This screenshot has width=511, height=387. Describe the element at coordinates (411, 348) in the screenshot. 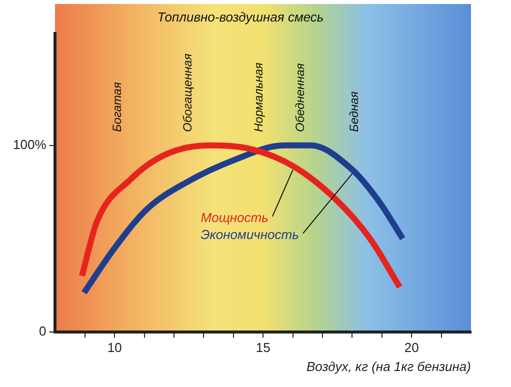

I see `x-tick-label: 20` at that location.